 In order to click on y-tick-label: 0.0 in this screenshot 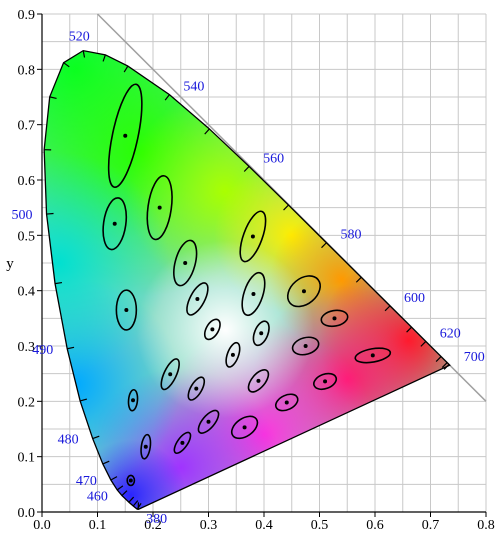, I will do `click(27, 513)`.